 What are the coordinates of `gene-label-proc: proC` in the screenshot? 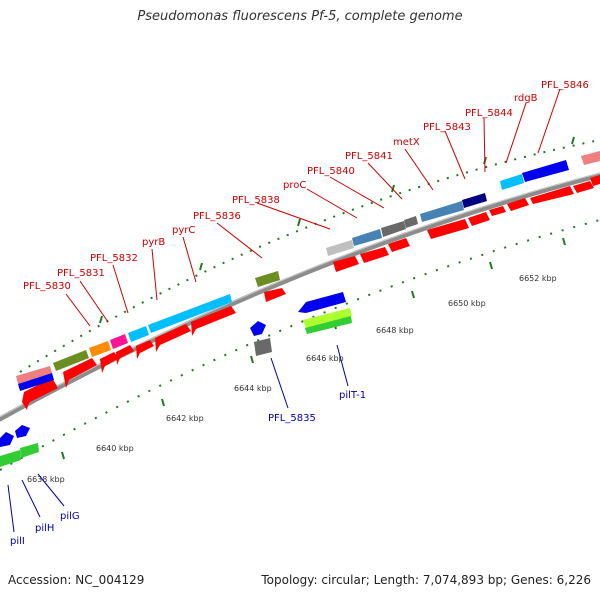 It's located at (294, 185).